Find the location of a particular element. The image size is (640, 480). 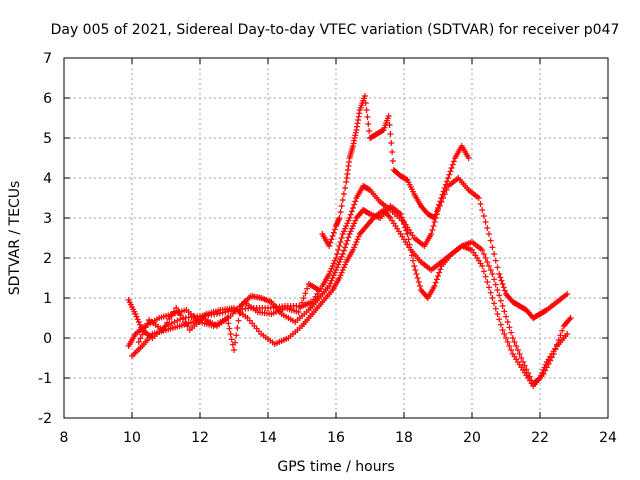

y-tick-label: 7 is located at coordinates (47, 59).